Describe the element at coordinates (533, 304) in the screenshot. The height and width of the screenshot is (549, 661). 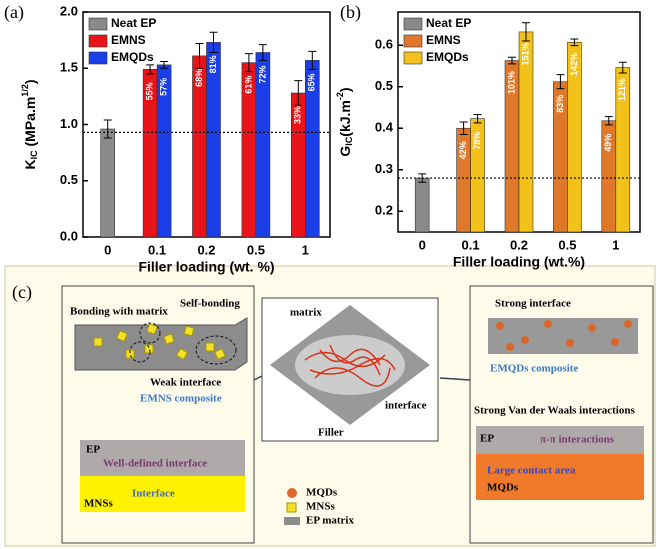
I see `label: Strong interface` at that location.